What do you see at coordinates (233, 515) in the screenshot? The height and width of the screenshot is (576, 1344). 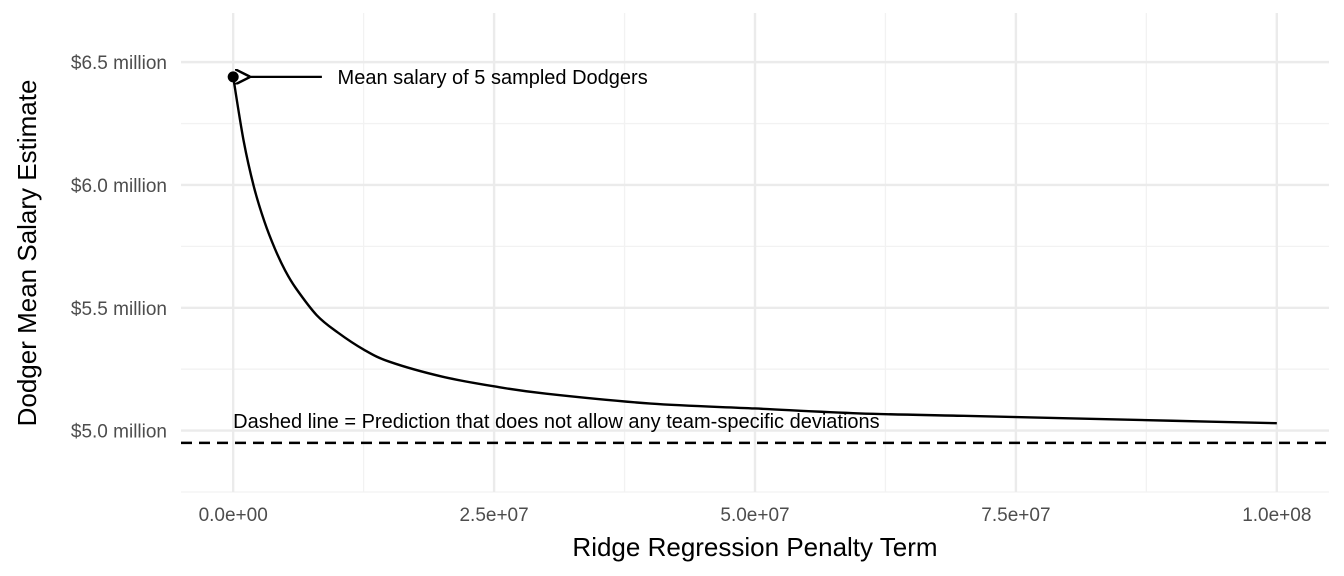 I see `x-tick-label: 0.0e+00` at bounding box center [233, 515].